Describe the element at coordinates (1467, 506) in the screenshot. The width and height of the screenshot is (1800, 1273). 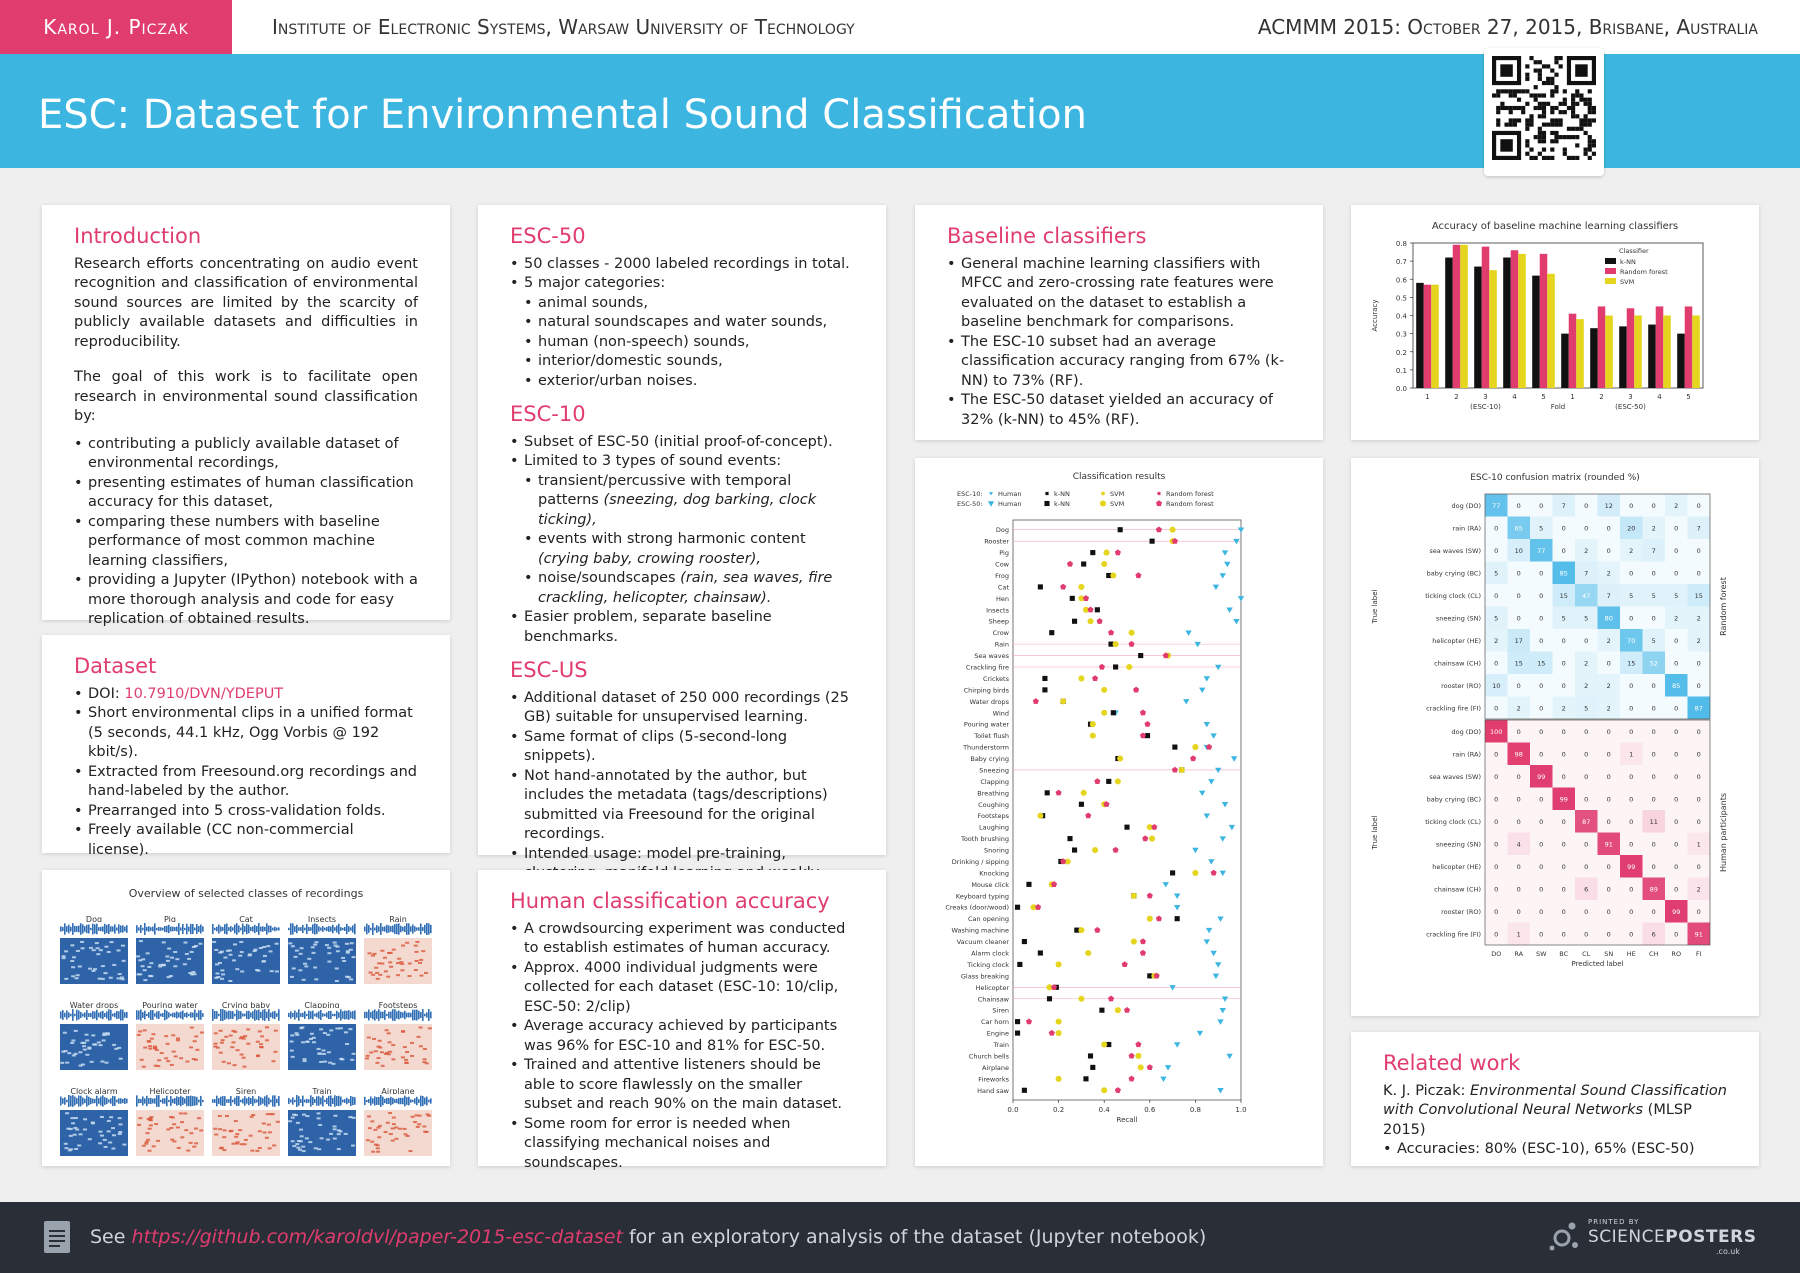
I see `row-label: dog (DO)` at that location.